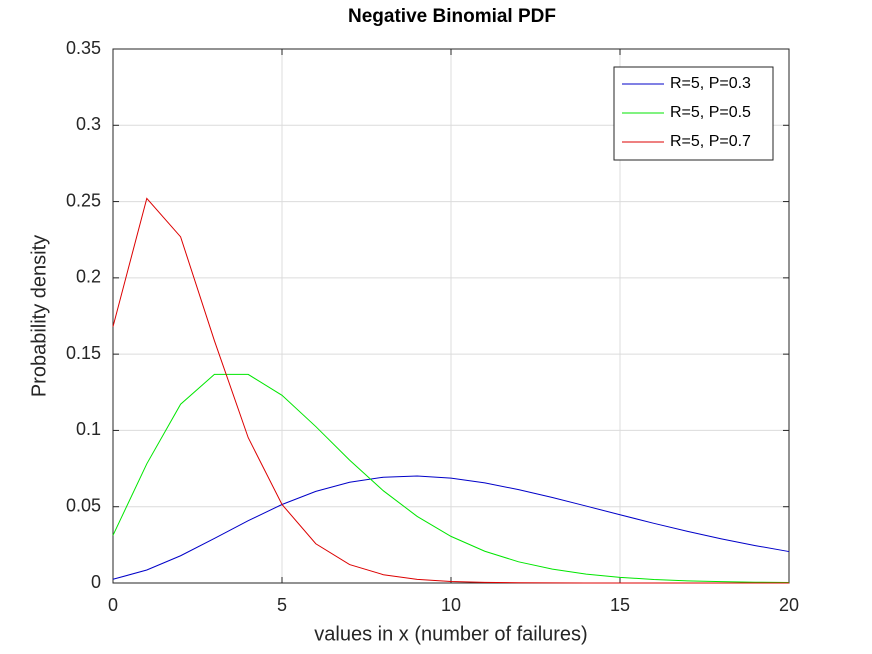 This screenshot has height=654, width=872. I want to click on y-tick-label: 0.35, so click(83, 48).